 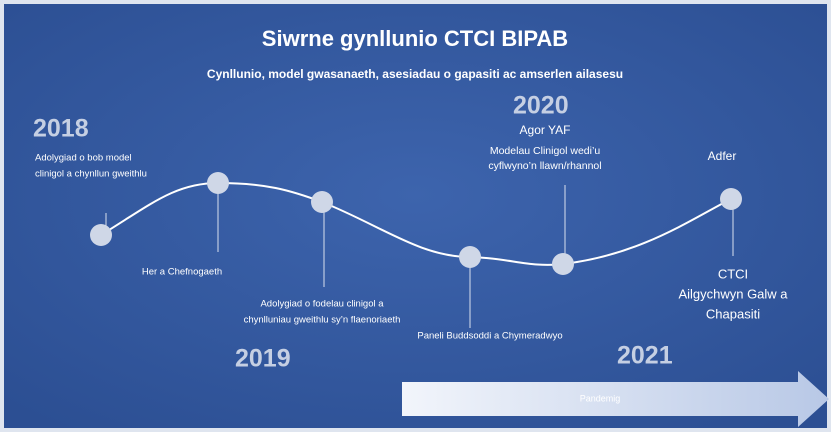 I want to click on event-label: Modelau Clinigol wedi’u, so click(x=545, y=151).